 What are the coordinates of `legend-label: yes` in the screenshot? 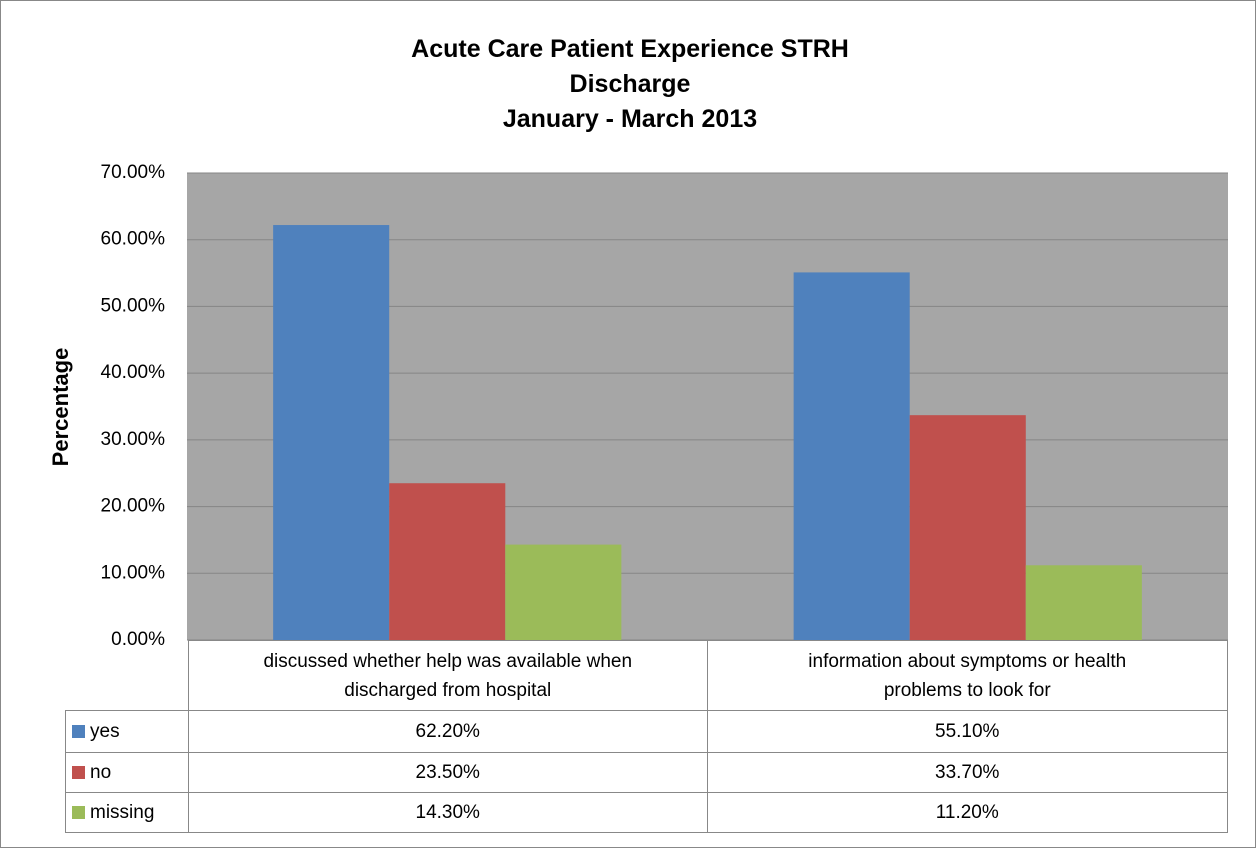 It's located at (105, 731).